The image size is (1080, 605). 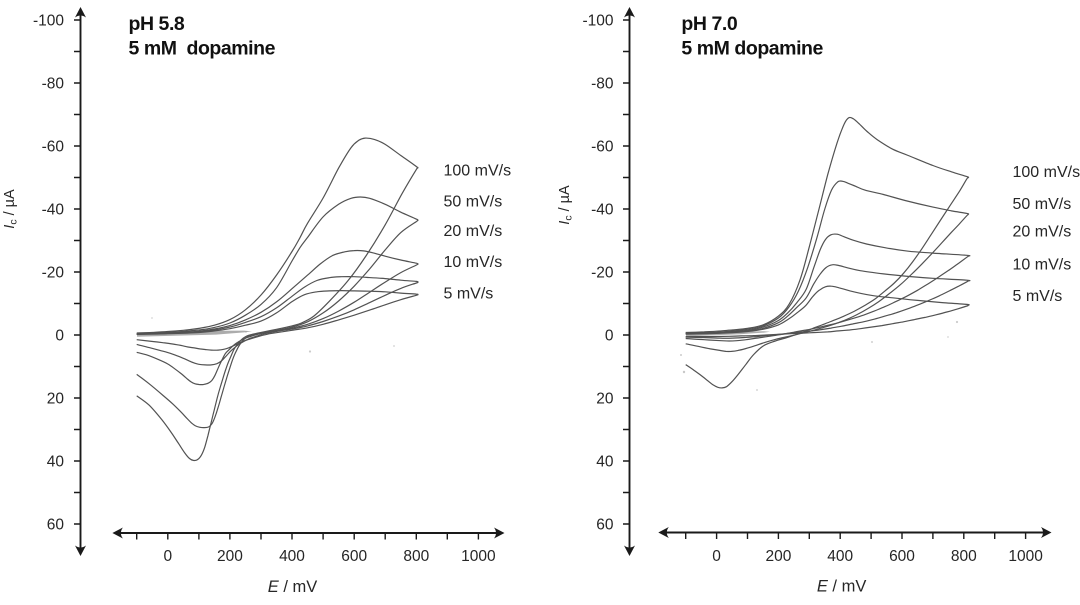 I want to click on svg-text: pH 5.8, so click(x=157, y=24).